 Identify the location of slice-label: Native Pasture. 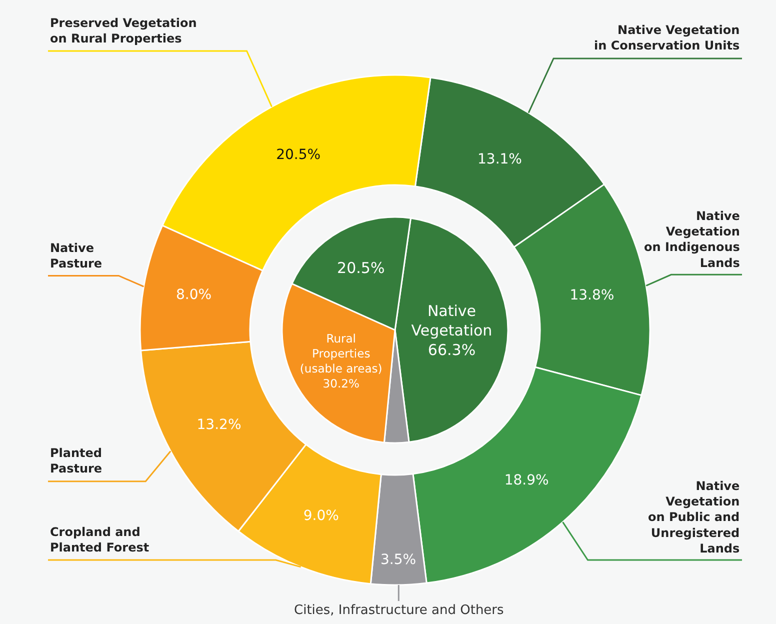
(76, 256).